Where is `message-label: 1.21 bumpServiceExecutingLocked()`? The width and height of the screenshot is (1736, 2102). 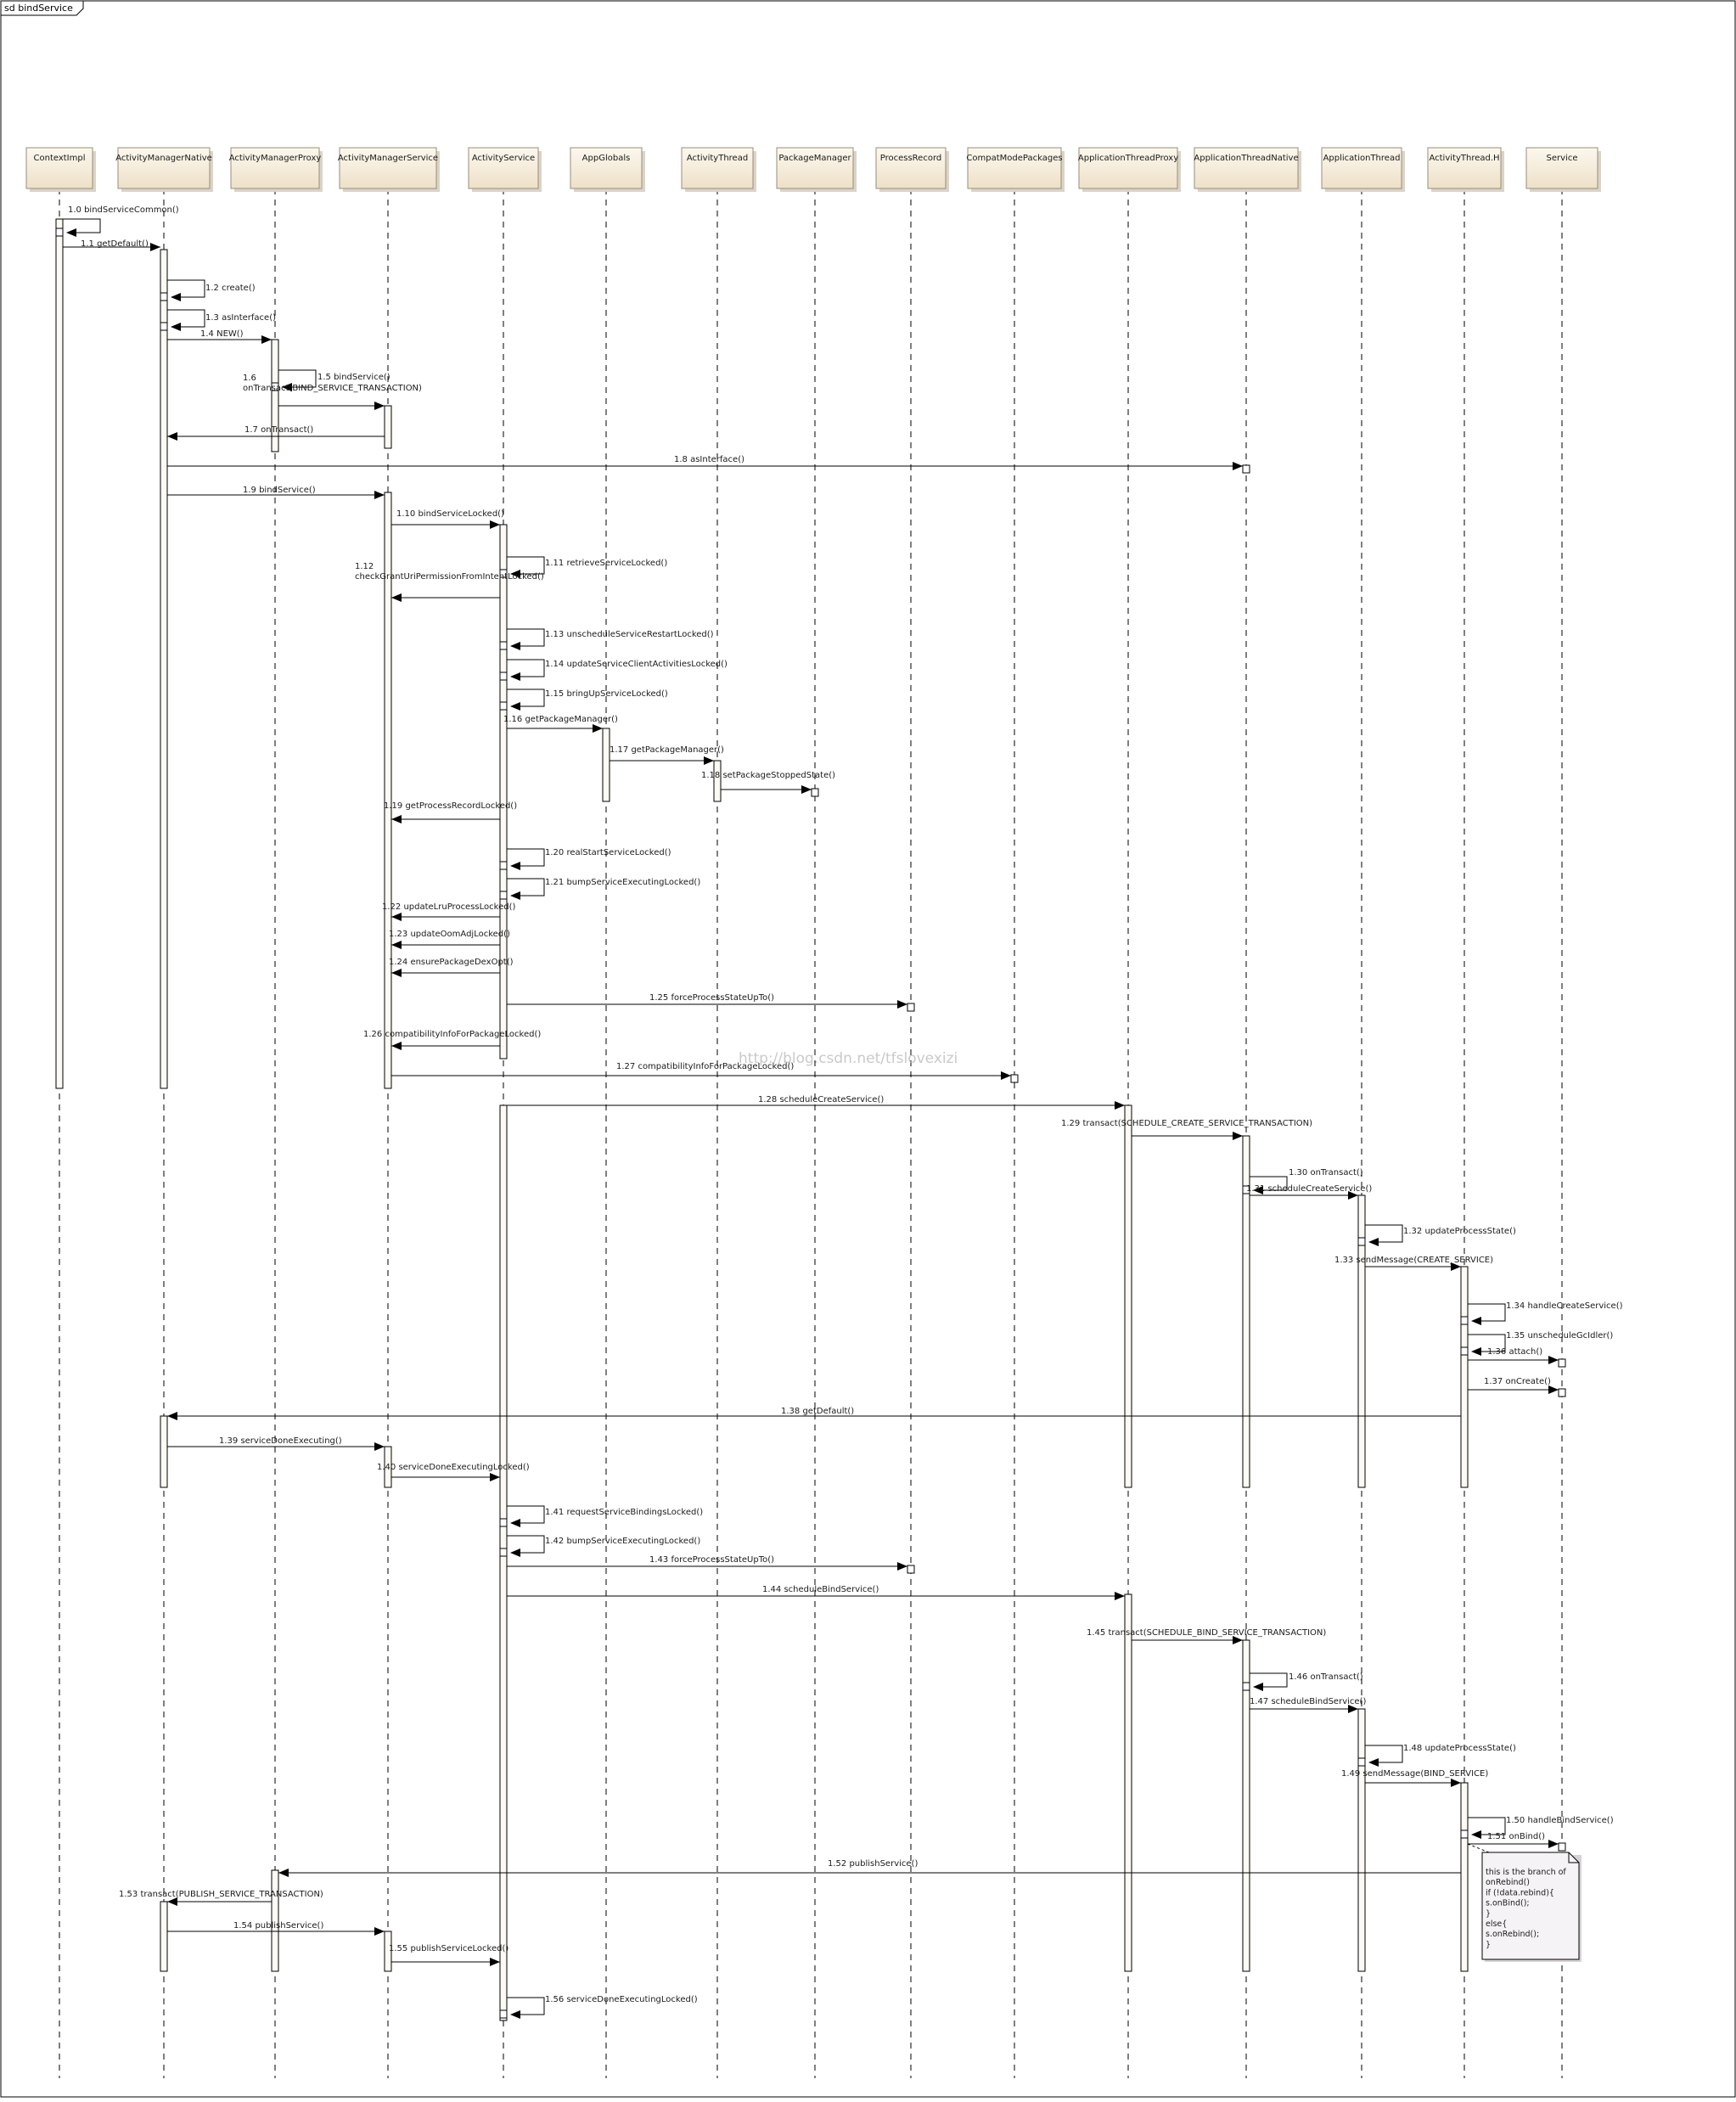
message-label: 1.21 bumpServiceExecutingLocked() is located at coordinates (622, 883).